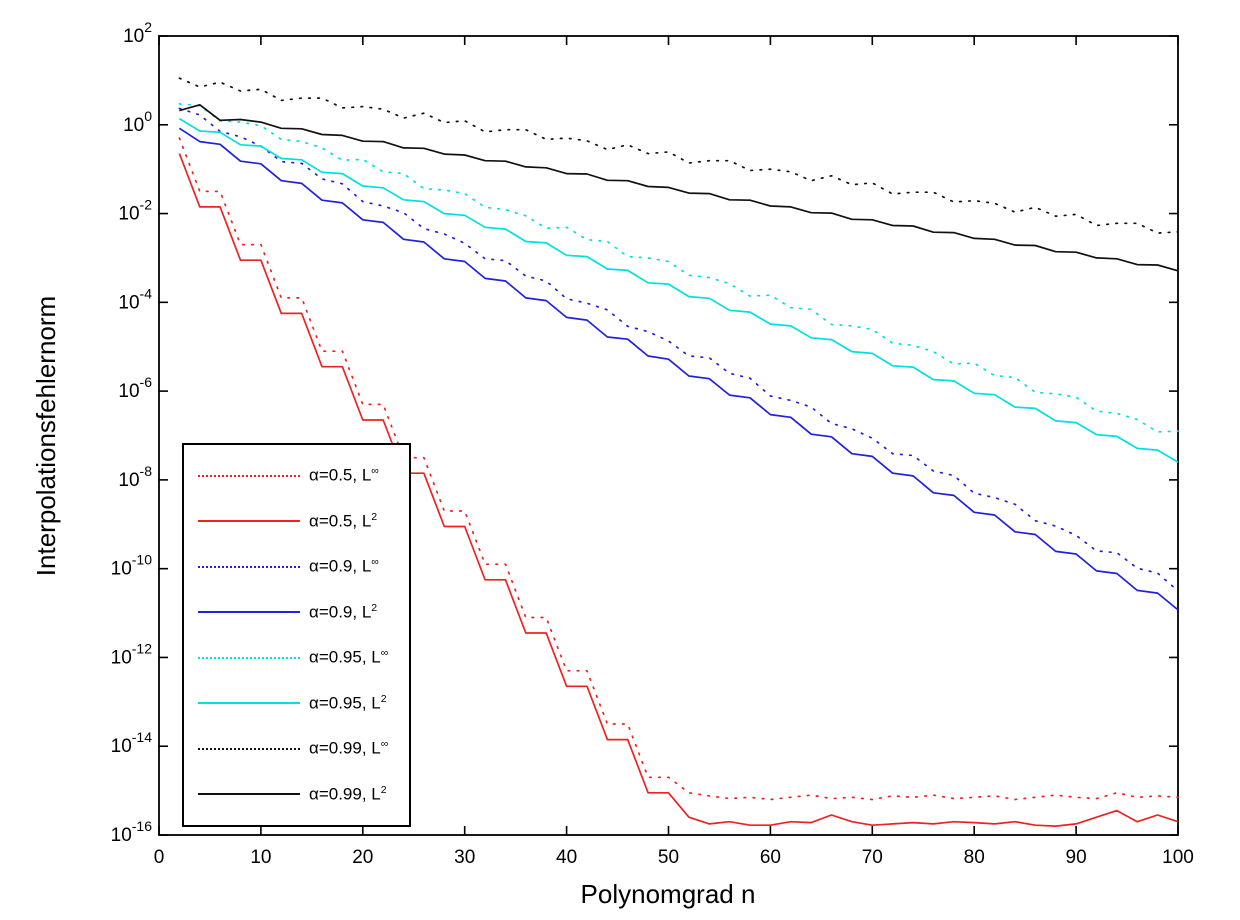  What do you see at coordinates (249, 521) in the screenshot?
I see `legend-line-sample-a05-l2` at bounding box center [249, 521].